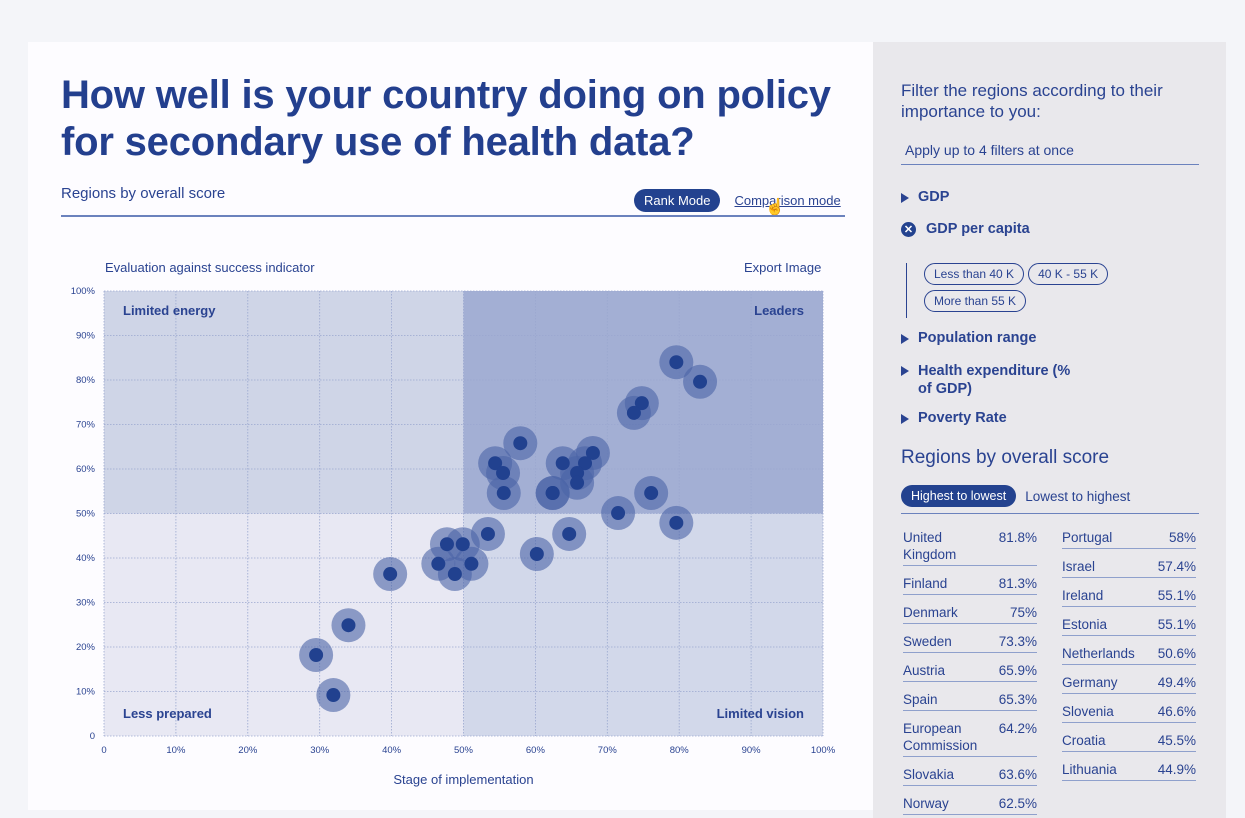 The height and width of the screenshot is (818, 1245). I want to click on x-tick-label: 70%, so click(608, 750).